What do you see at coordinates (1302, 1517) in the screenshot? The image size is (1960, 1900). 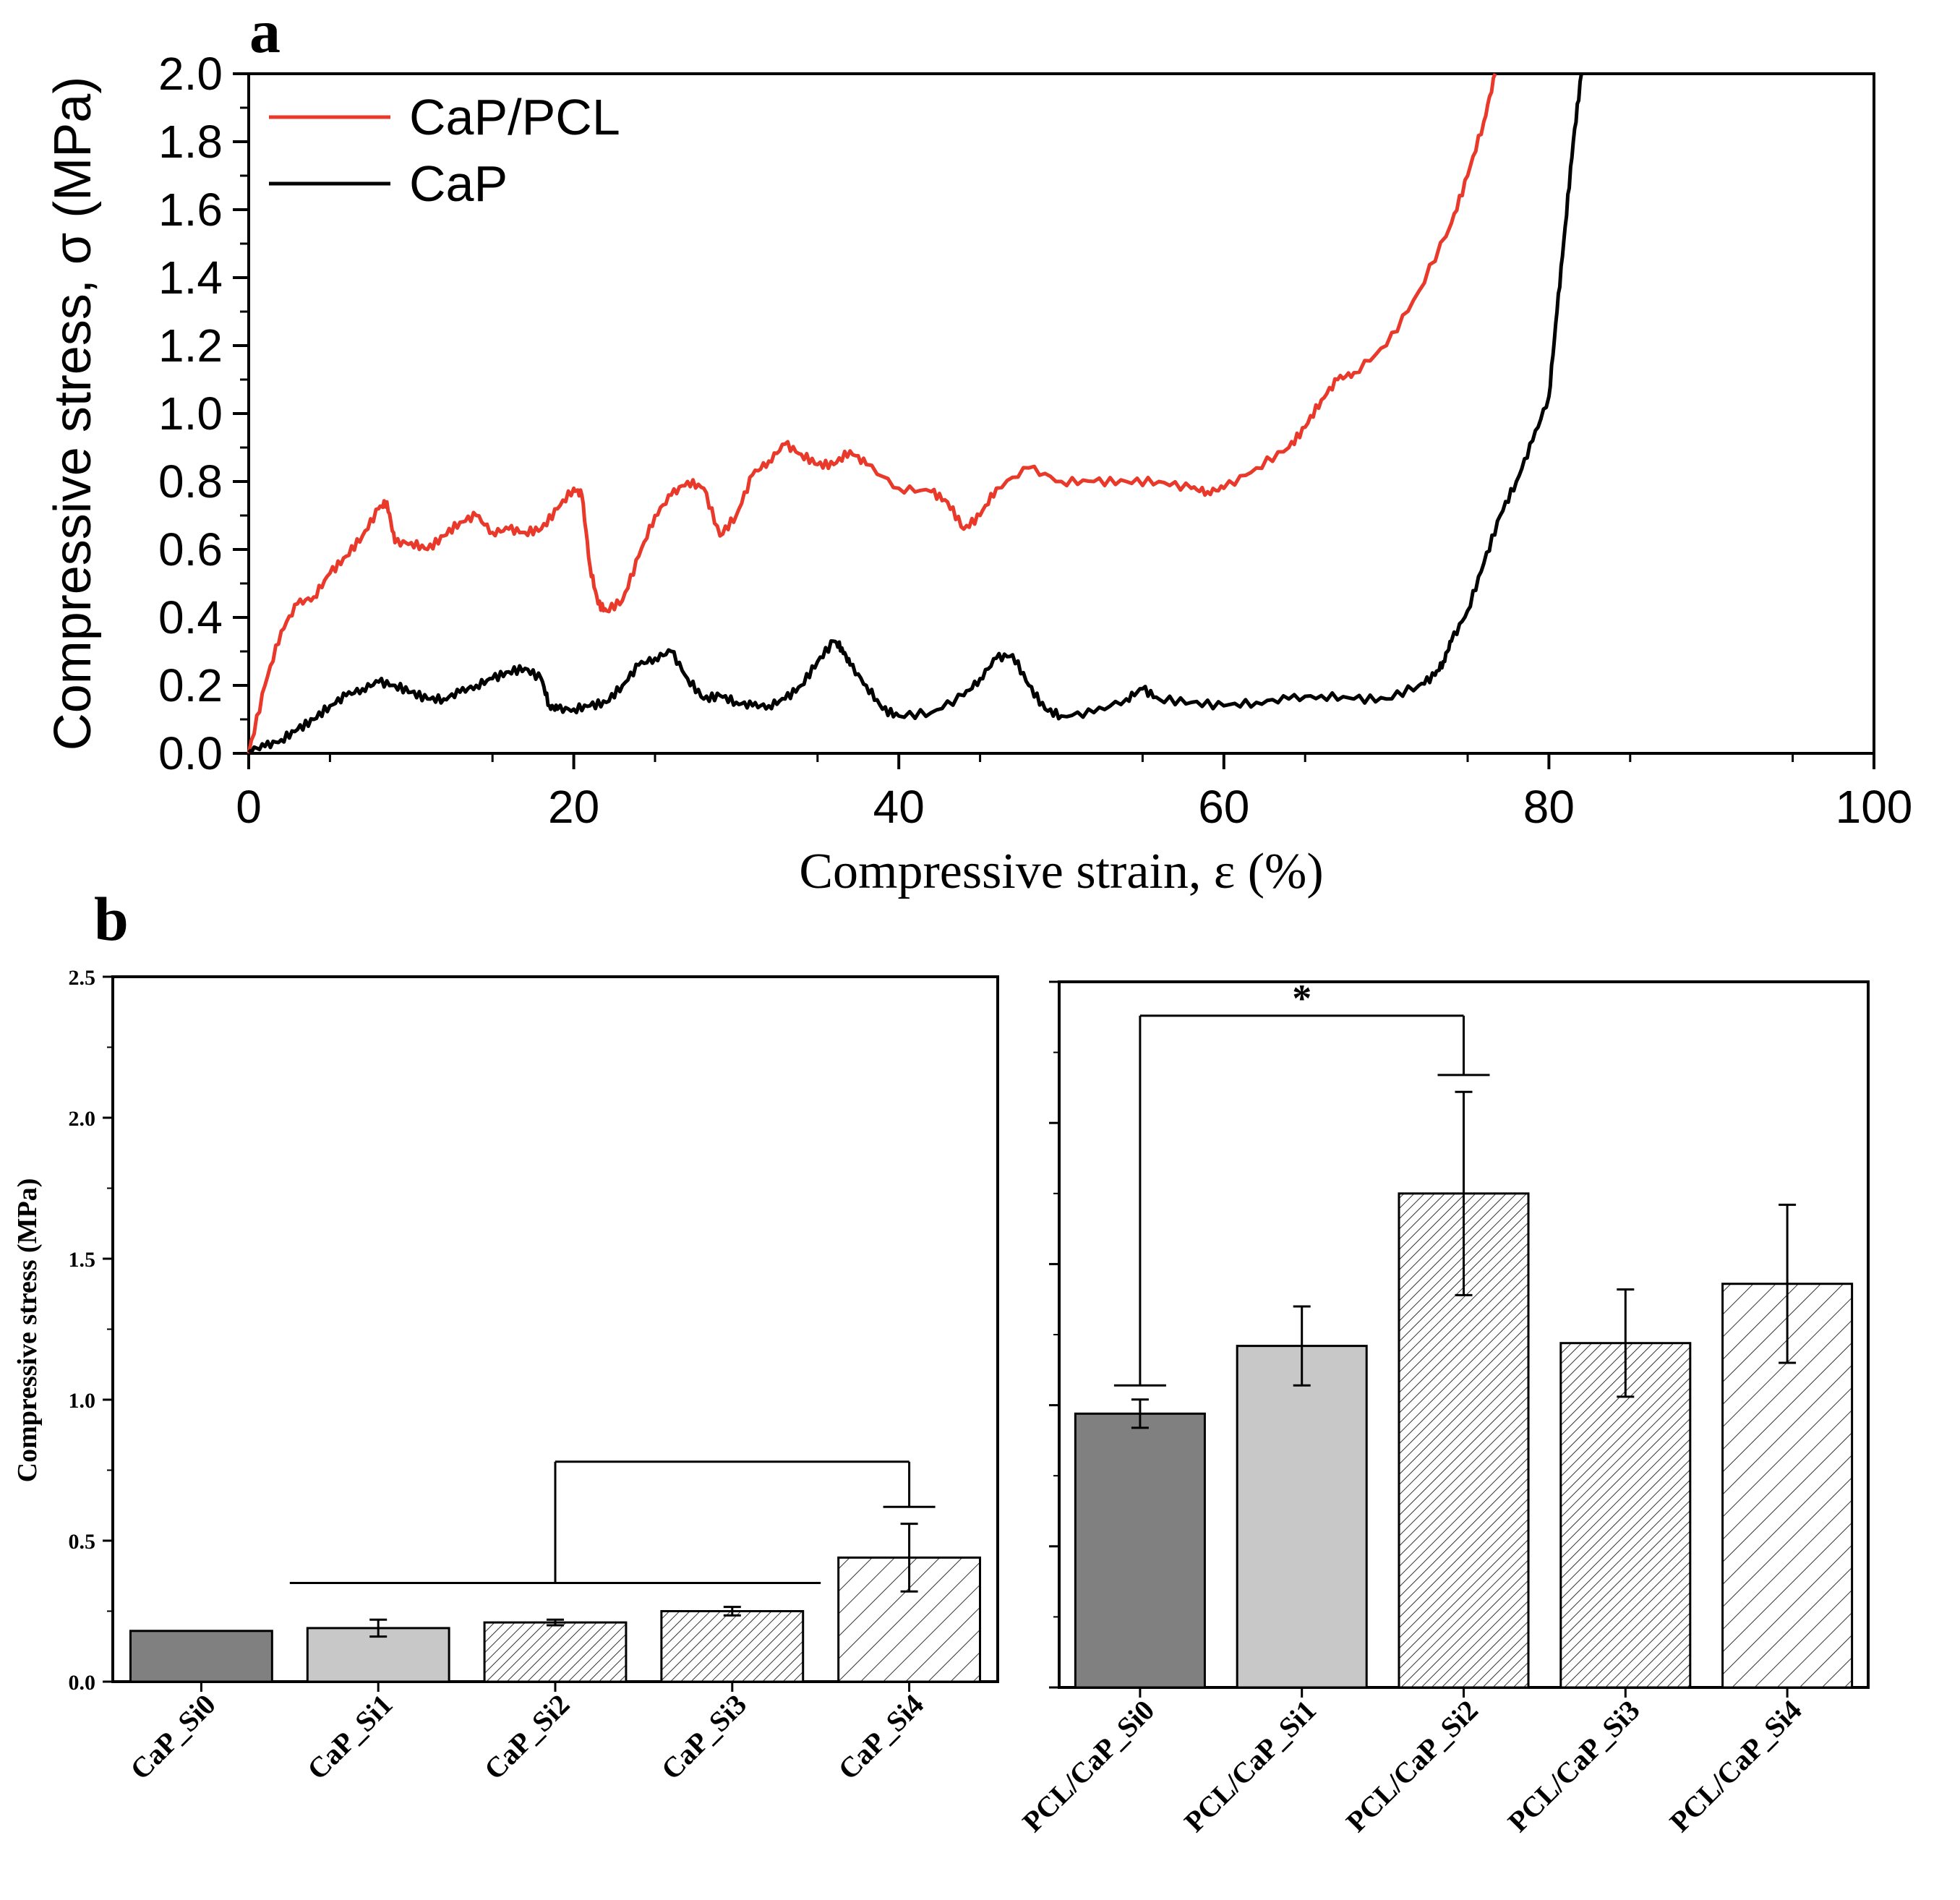 I see `bar-PCL/CaP_Si1` at bounding box center [1302, 1517].